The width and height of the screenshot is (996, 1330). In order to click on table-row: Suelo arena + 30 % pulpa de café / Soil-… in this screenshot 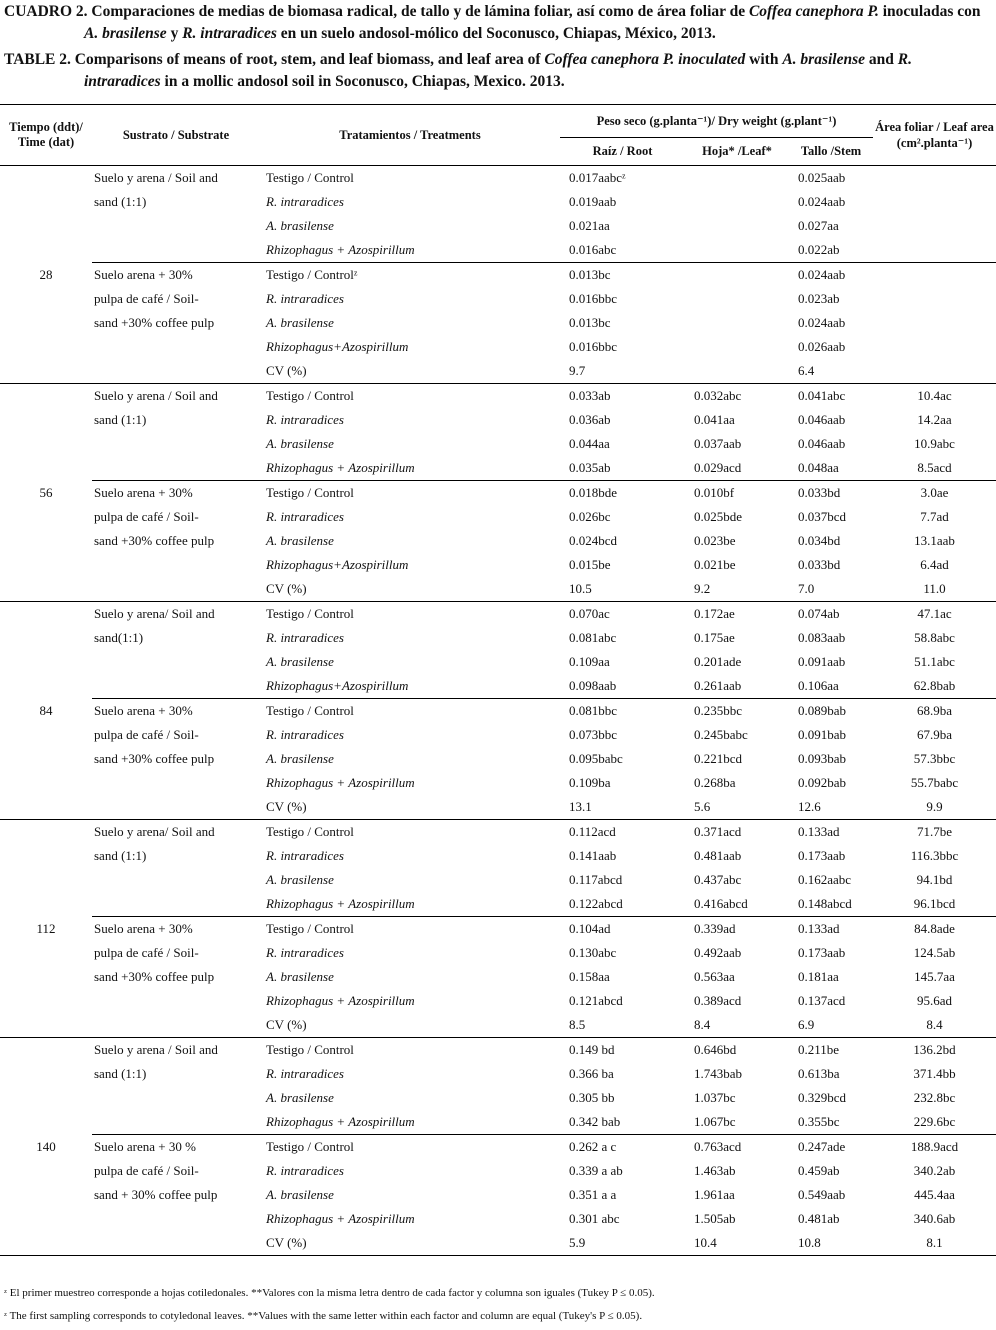, I will do `click(498, 1195)`.